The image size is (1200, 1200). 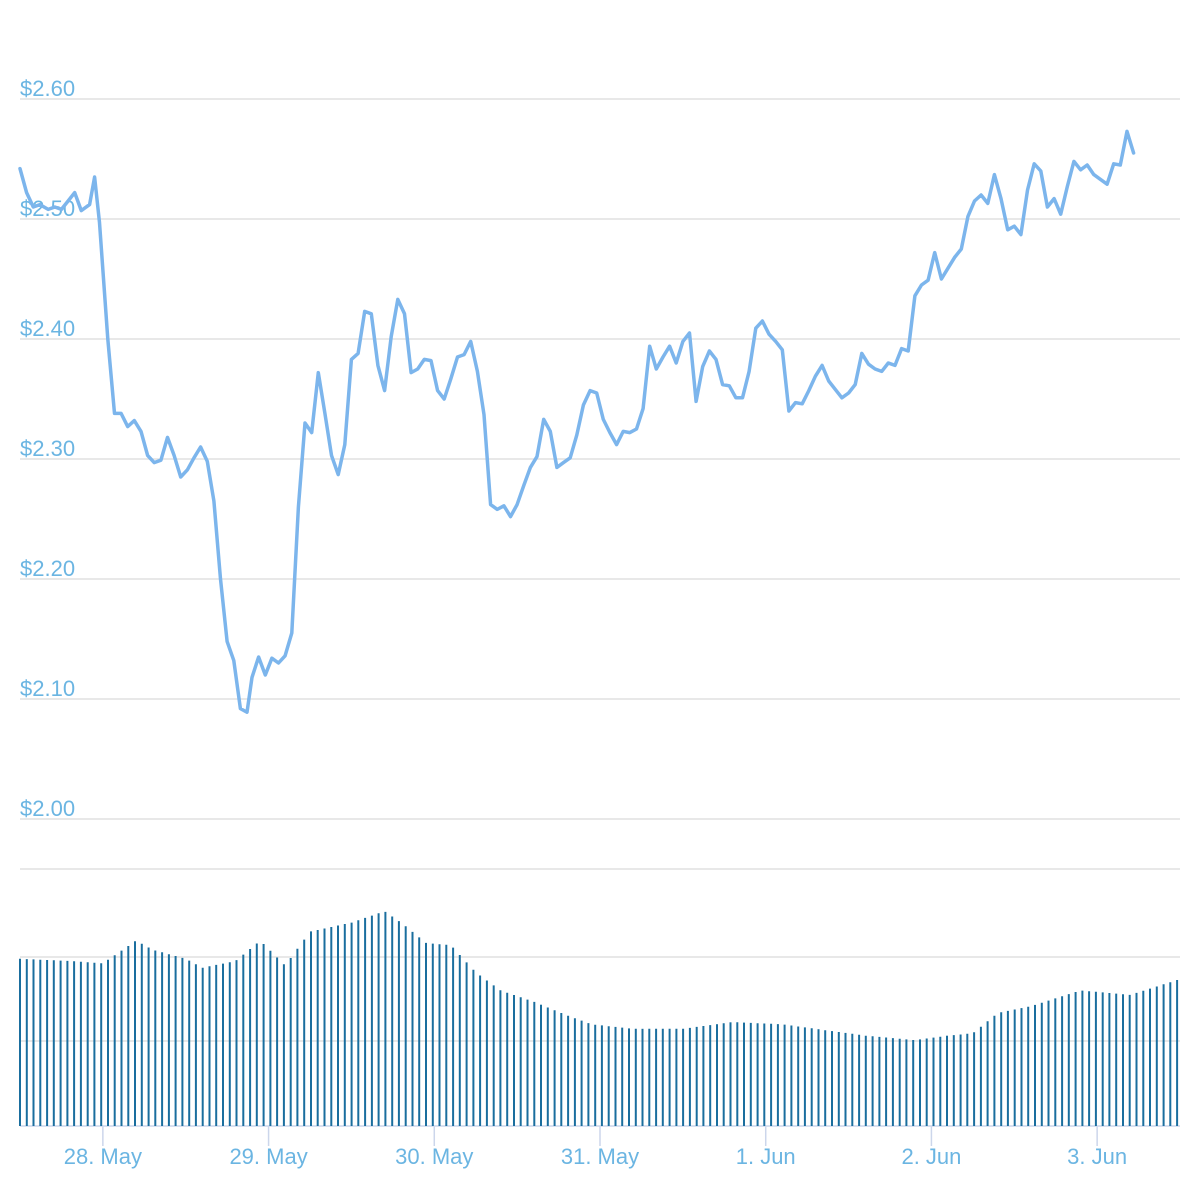 What do you see at coordinates (268, 1156) in the screenshot?
I see `x-tick-label: 29. May` at bounding box center [268, 1156].